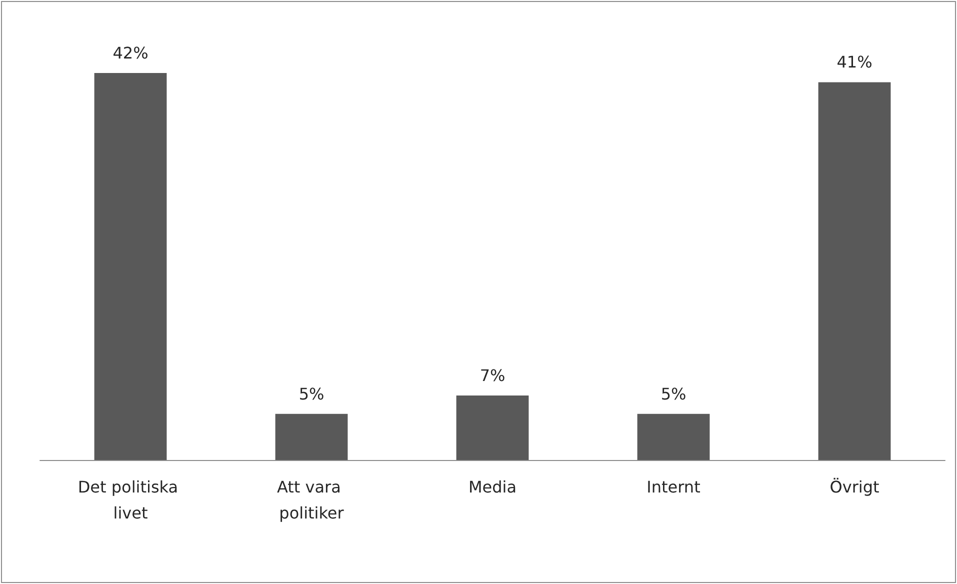 Image resolution: width=957 pixels, height=584 pixels. What do you see at coordinates (130, 53) in the screenshot?
I see `data-label: 42%` at bounding box center [130, 53].